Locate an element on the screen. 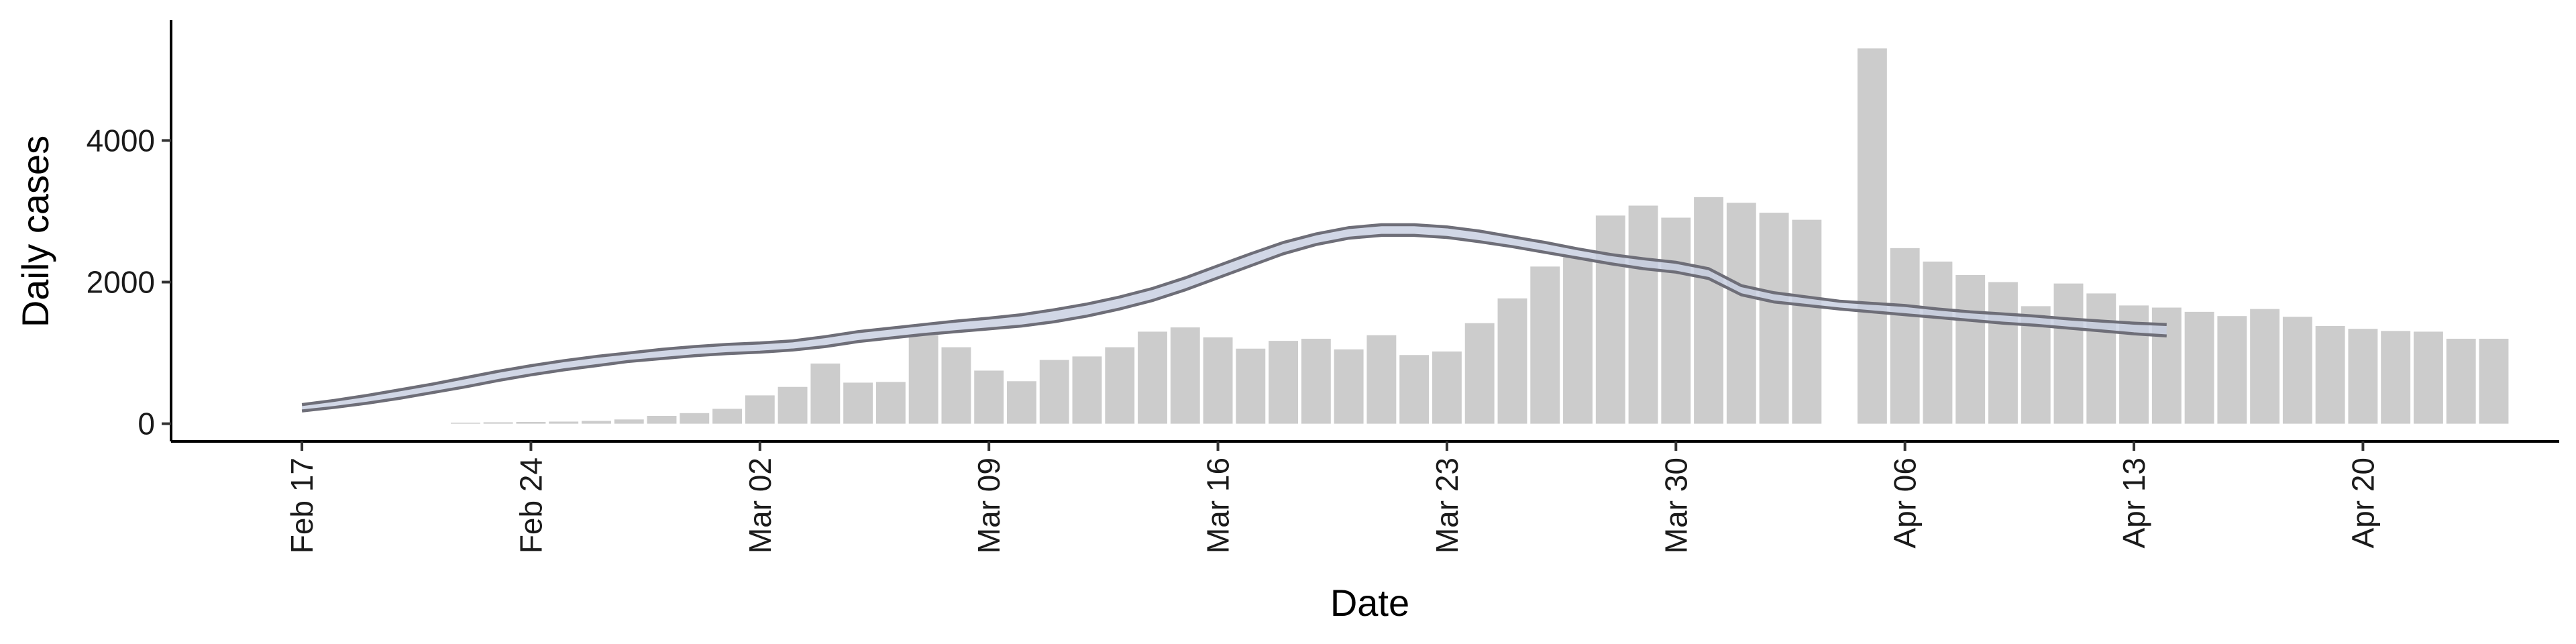 Image resolution: width=2576 pixels, height=644 pixels. x-tick-label-7: Apr 06 is located at coordinates (1905, 503).